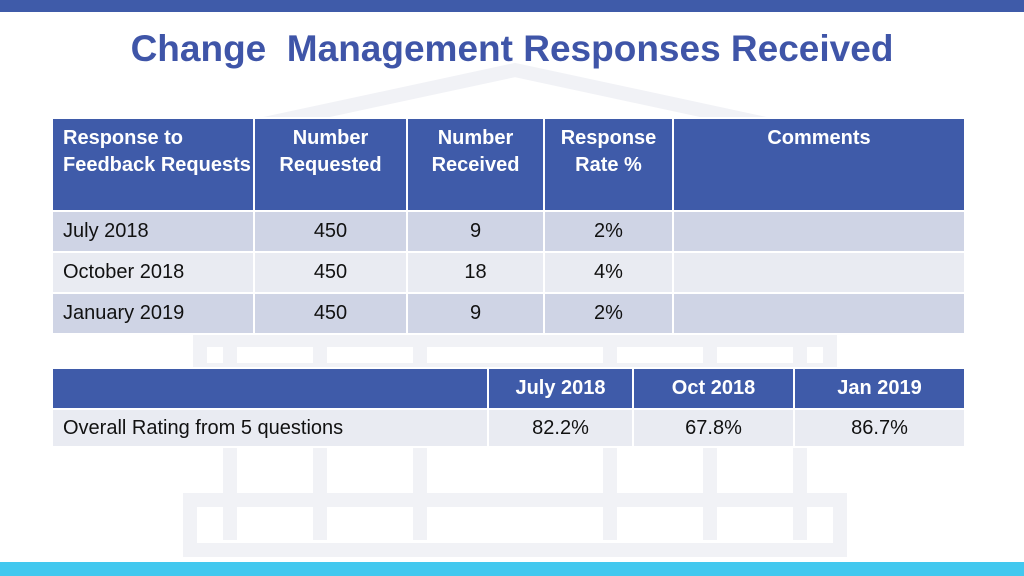  What do you see at coordinates (153, 272) in the screenshot?
I see `cell-period: October 2018` at bounding box center [153, 272].